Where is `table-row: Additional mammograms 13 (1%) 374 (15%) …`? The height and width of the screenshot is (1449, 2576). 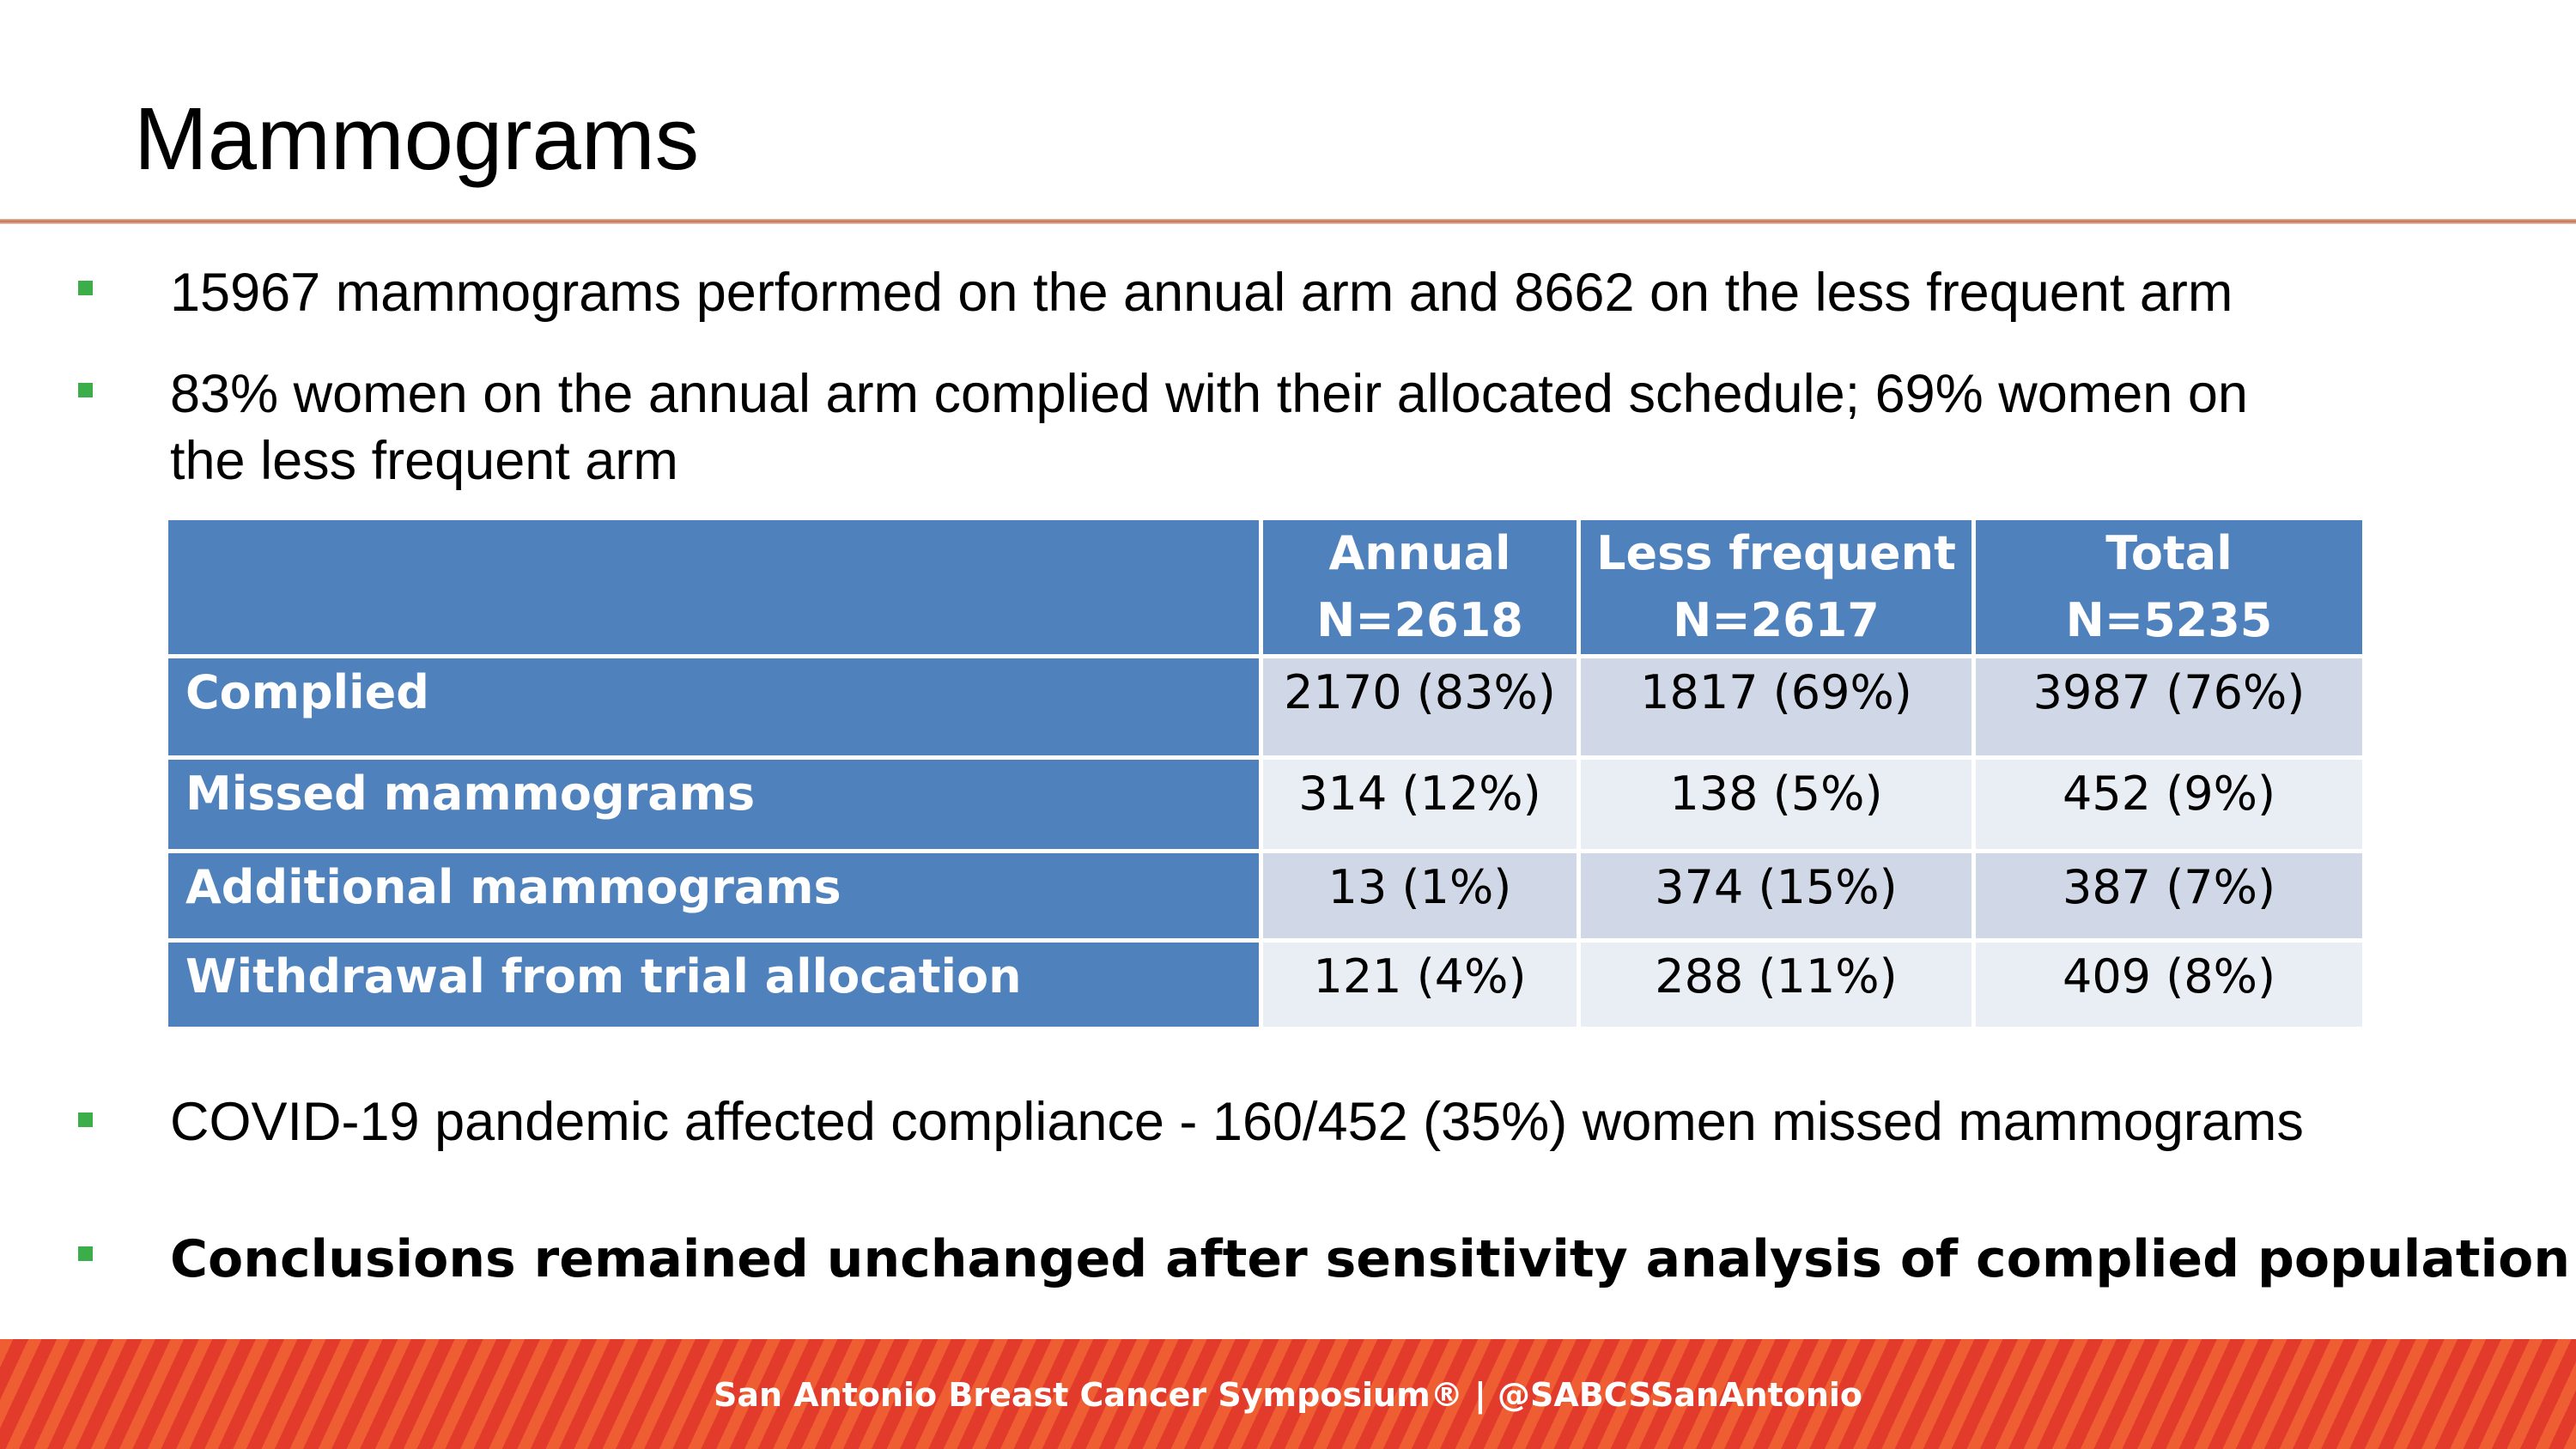 table-row: Additional mammograms 13 (1%) 374 (15%) … is located at coordinates (1265, 895).